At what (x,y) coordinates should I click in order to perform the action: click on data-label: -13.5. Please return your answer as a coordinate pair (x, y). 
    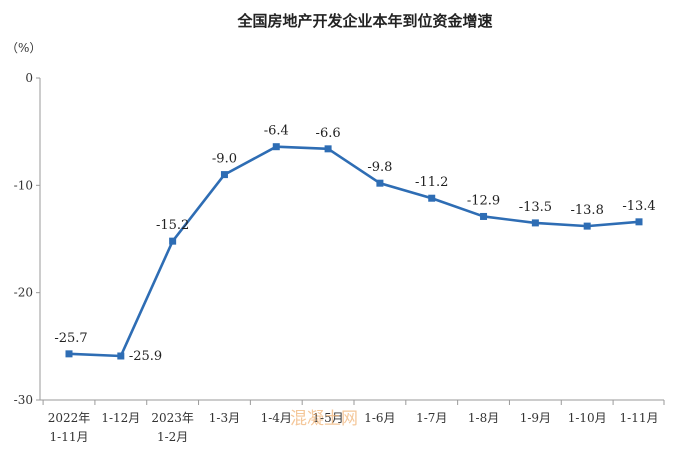
    Looking at the image, I should click on (535, 207).